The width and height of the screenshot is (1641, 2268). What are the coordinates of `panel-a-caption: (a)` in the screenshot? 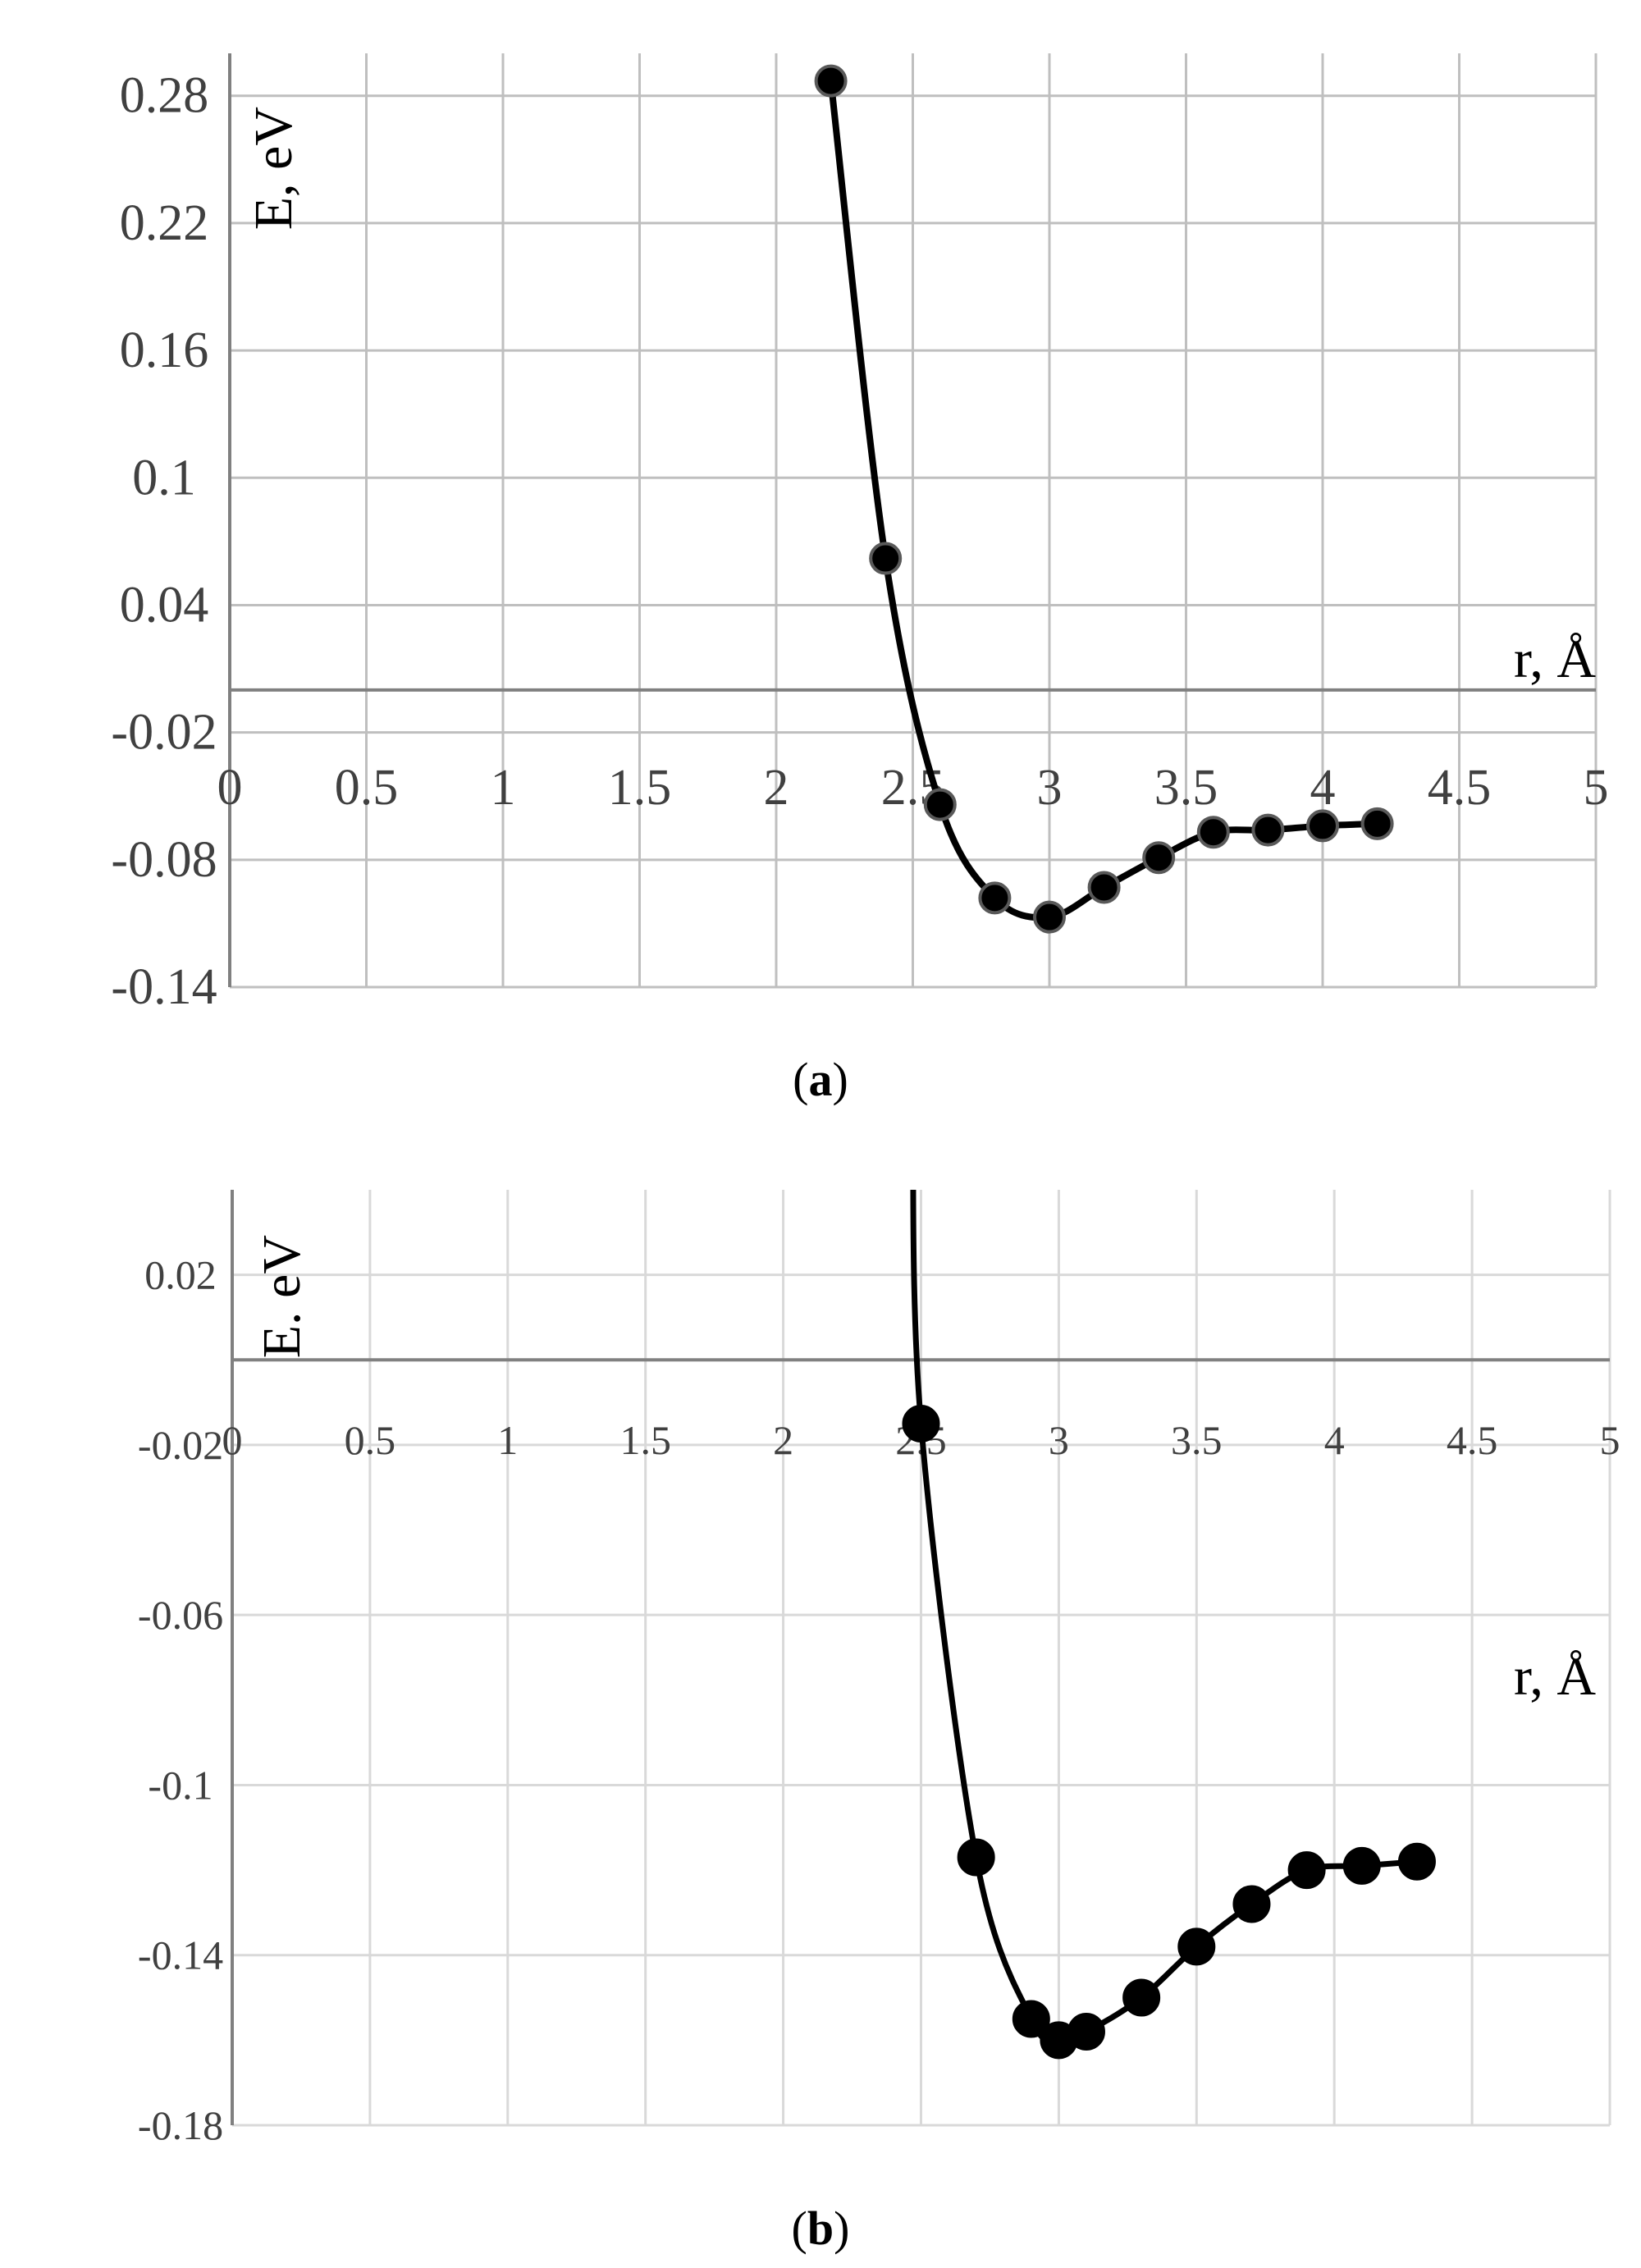 It's located at (820, 1079).